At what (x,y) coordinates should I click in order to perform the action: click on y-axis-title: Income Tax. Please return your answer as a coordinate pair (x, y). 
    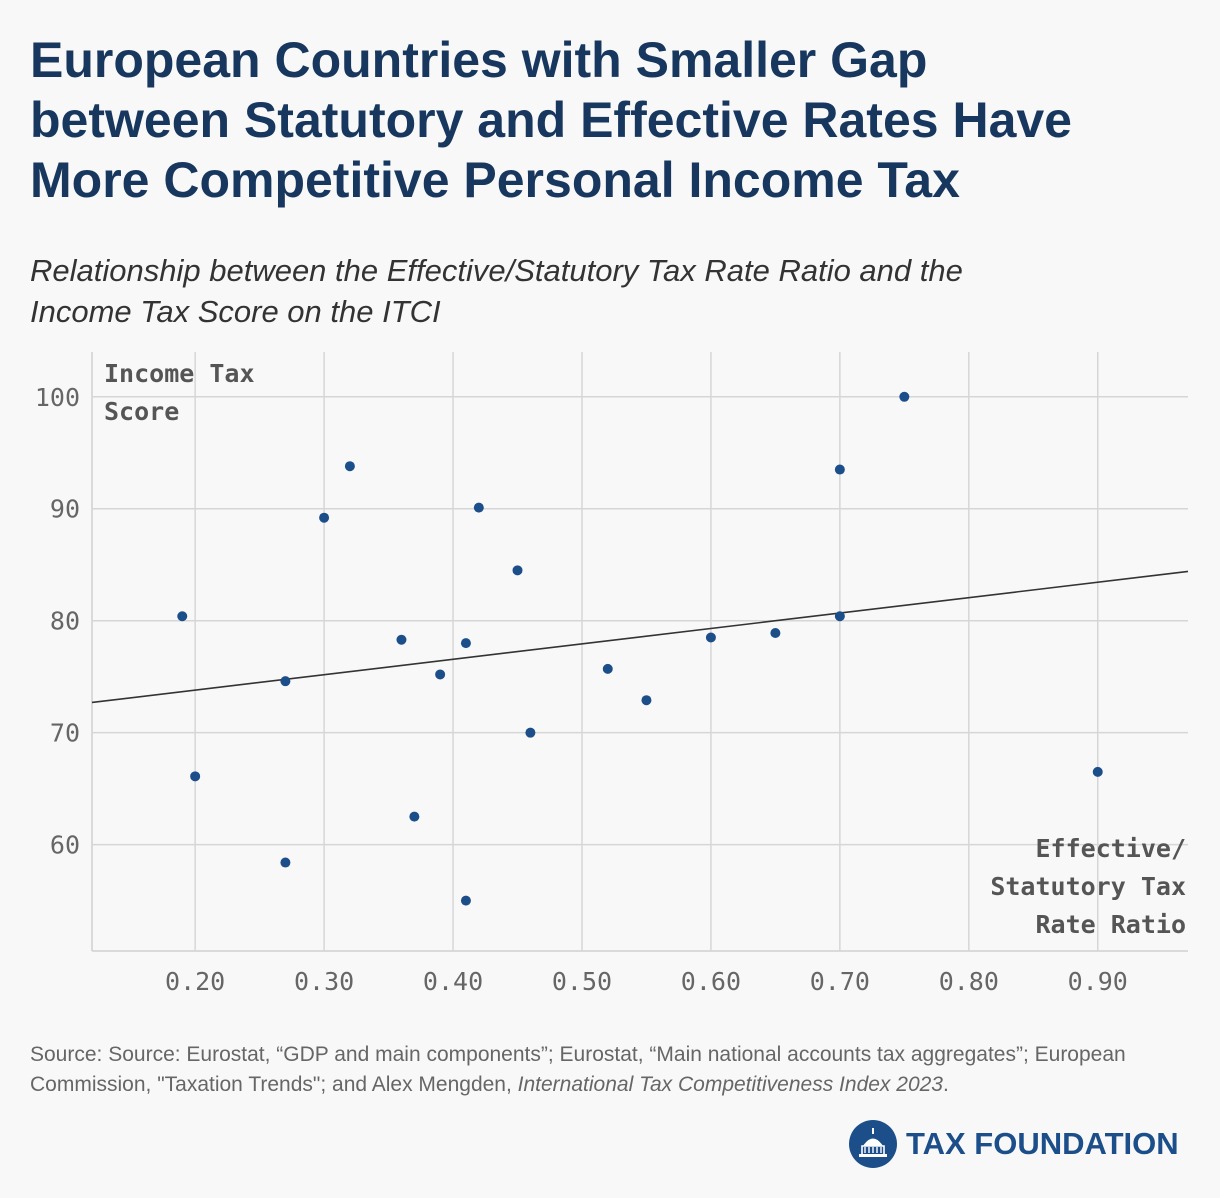
    Looking at the image, I should click on (179, 373).